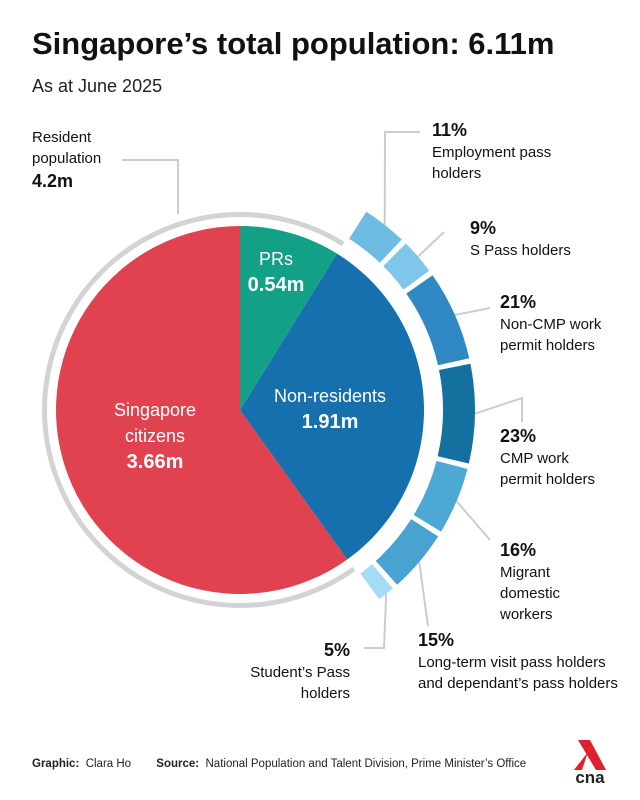 The height and width of the screenshot is (800, 640). I want to click on breakdown-name: Non-CMP work permit holders, so click(551, 335).